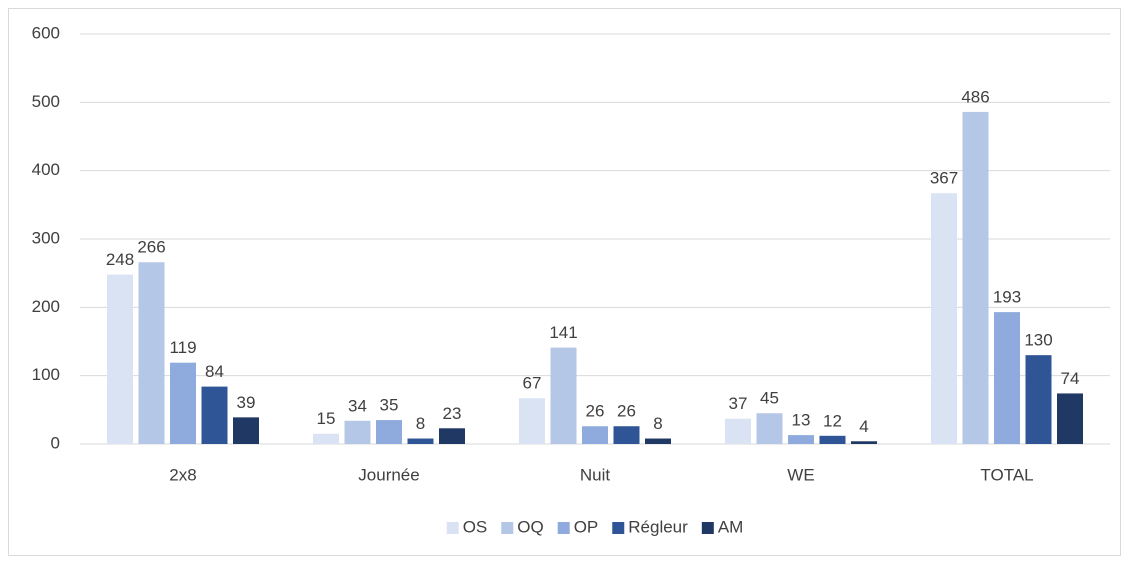 The height and width of the screenshot is (564, 1129). I want to click on y-tick-label: 200, so click(46, 306).